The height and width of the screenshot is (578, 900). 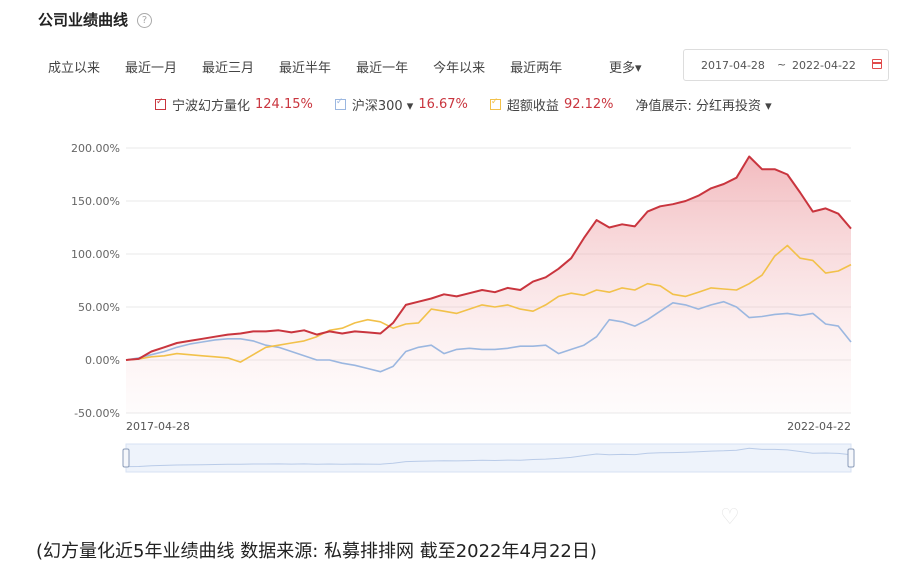 I want to click on range-handle-right, so click(x=851, y=458).